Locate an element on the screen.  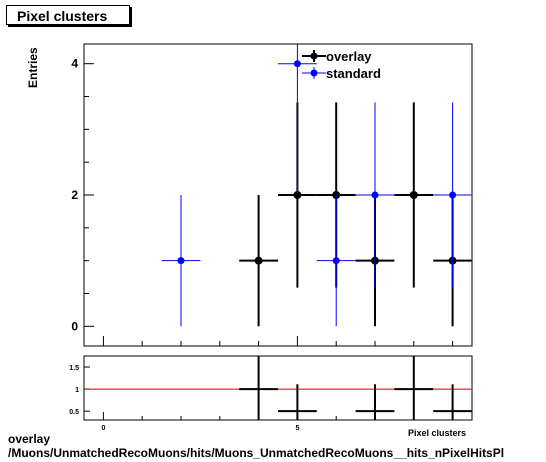
y-tick-label: 4 is located at coordinates (74, 64).